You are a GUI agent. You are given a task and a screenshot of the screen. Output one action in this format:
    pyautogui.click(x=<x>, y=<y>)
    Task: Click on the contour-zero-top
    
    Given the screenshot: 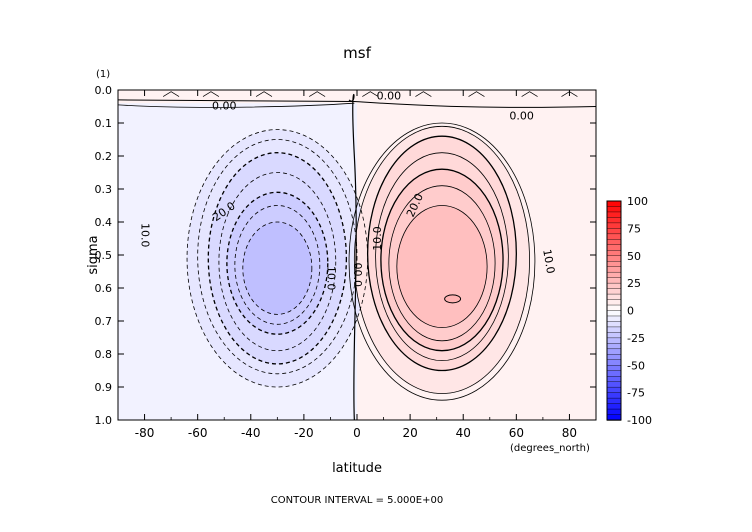 What is the action you would take?
    pyautogui.click(x=357, y=103)
    